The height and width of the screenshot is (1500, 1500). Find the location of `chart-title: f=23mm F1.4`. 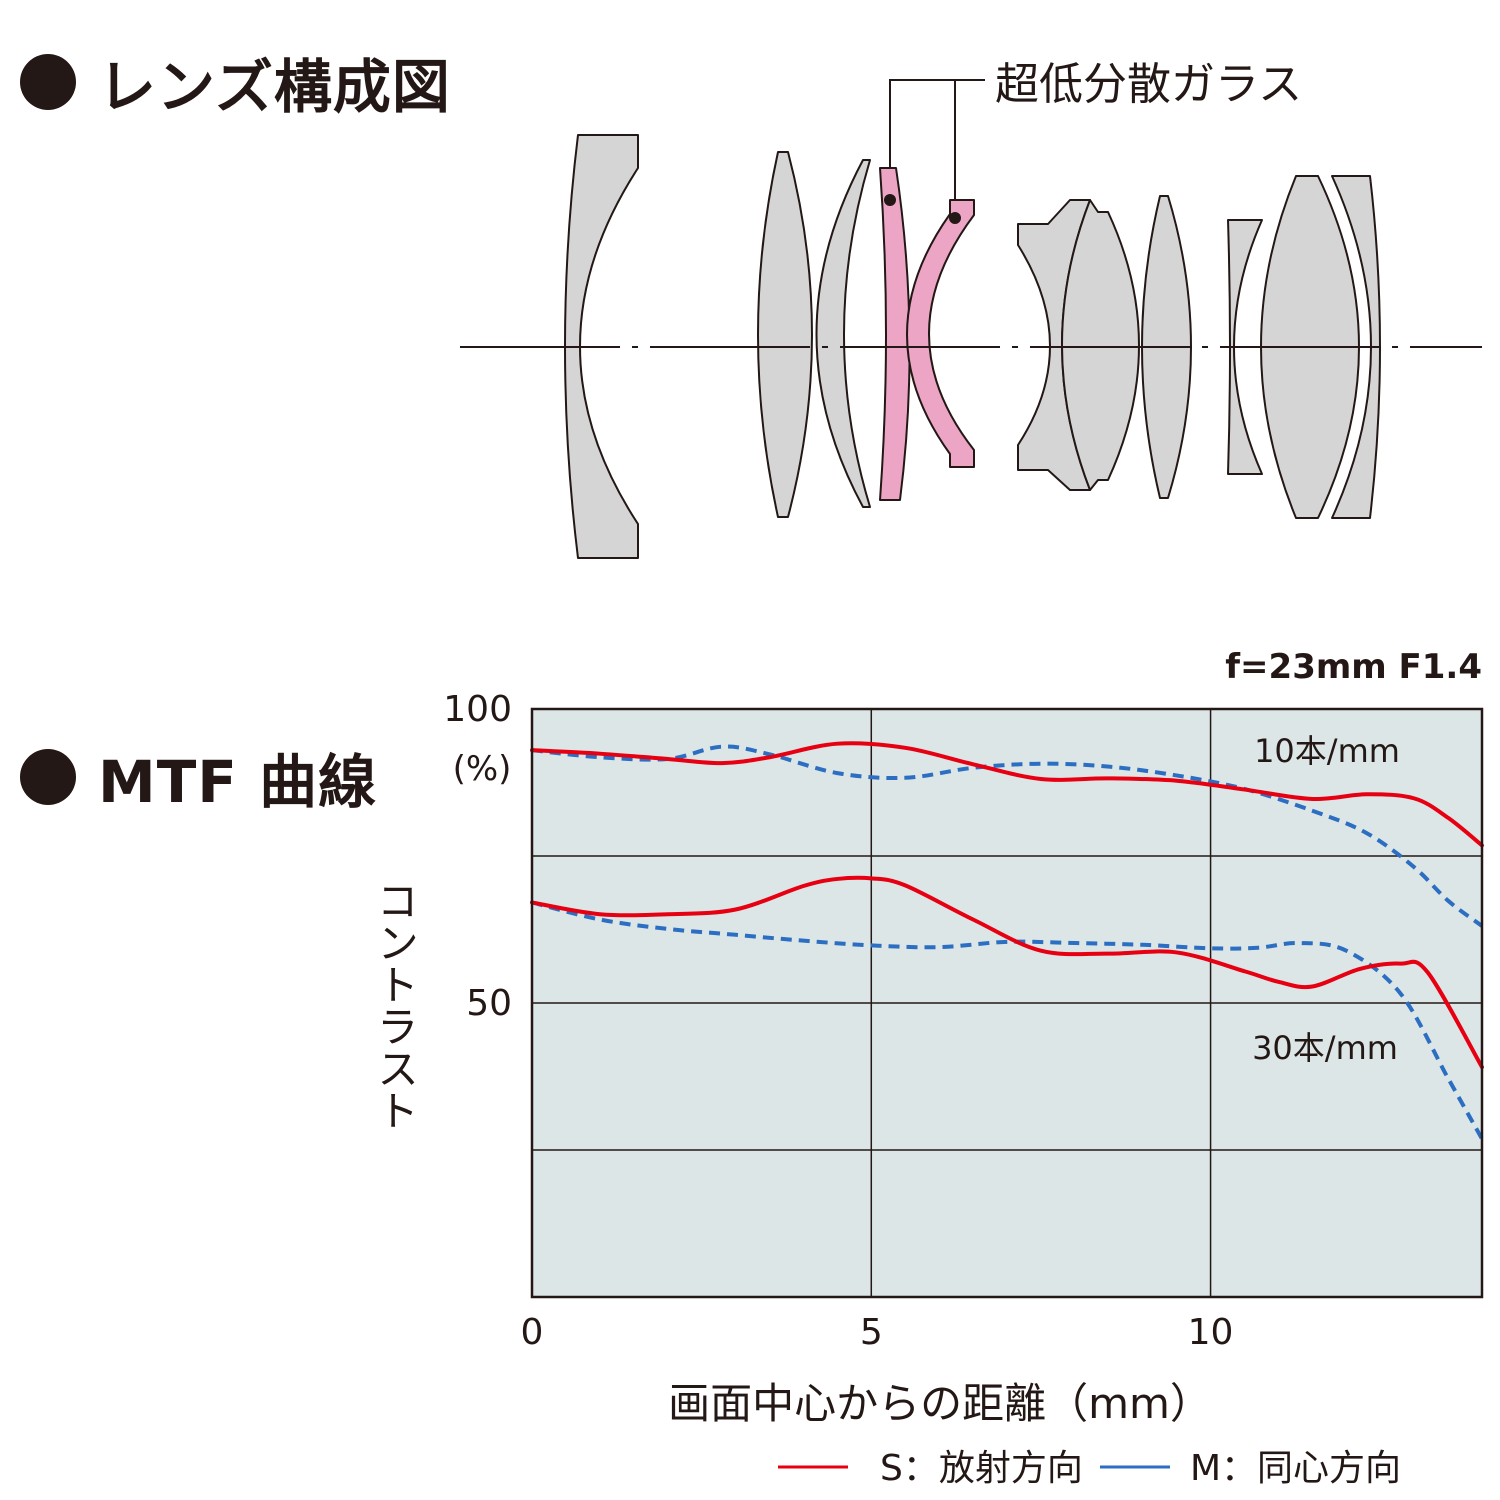

chart-title: f=23mm F1.4 is located at coordinates (1353, 667).